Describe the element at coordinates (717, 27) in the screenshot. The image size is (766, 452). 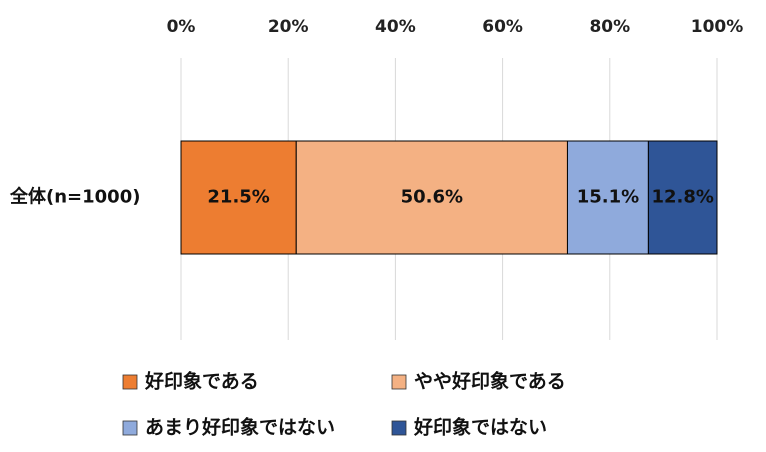
I see `x-tick-label-100: 100%` at that location.